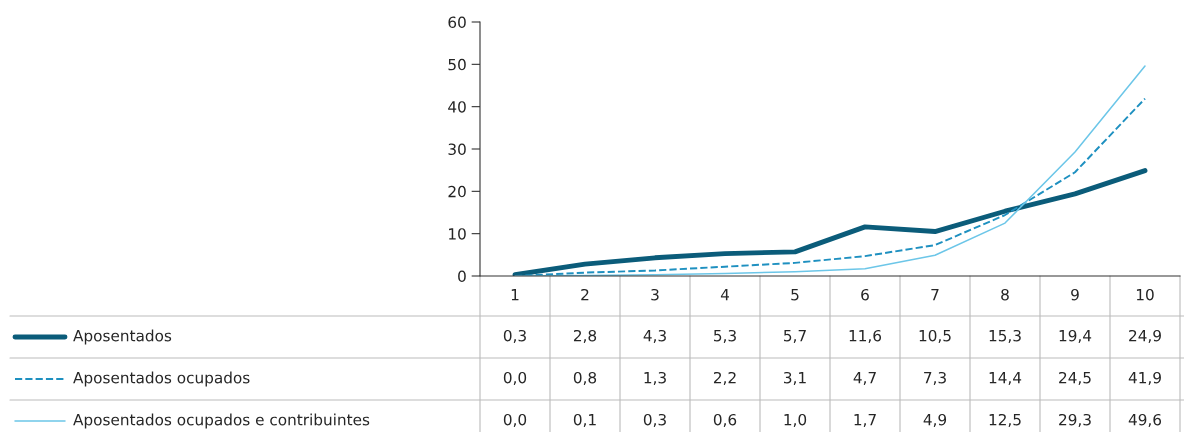 The height and width of the screenshot is (432, 1184). Describe the element at coordinates (585, 336) in the screenshot. I see `data-label: 2,8` at that location.